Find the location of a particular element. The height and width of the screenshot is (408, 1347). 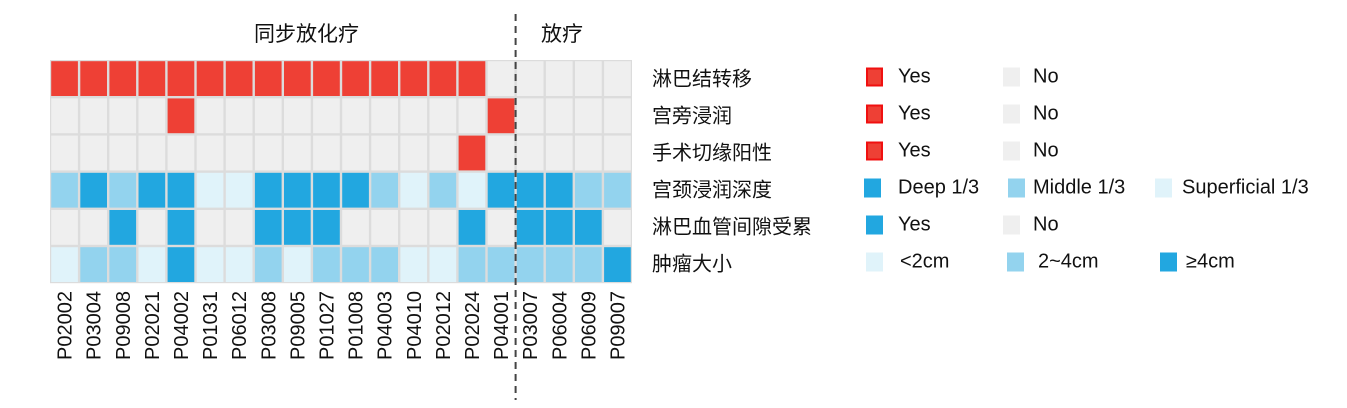

sample-label: P01008 is located at coordinates (357, 325).